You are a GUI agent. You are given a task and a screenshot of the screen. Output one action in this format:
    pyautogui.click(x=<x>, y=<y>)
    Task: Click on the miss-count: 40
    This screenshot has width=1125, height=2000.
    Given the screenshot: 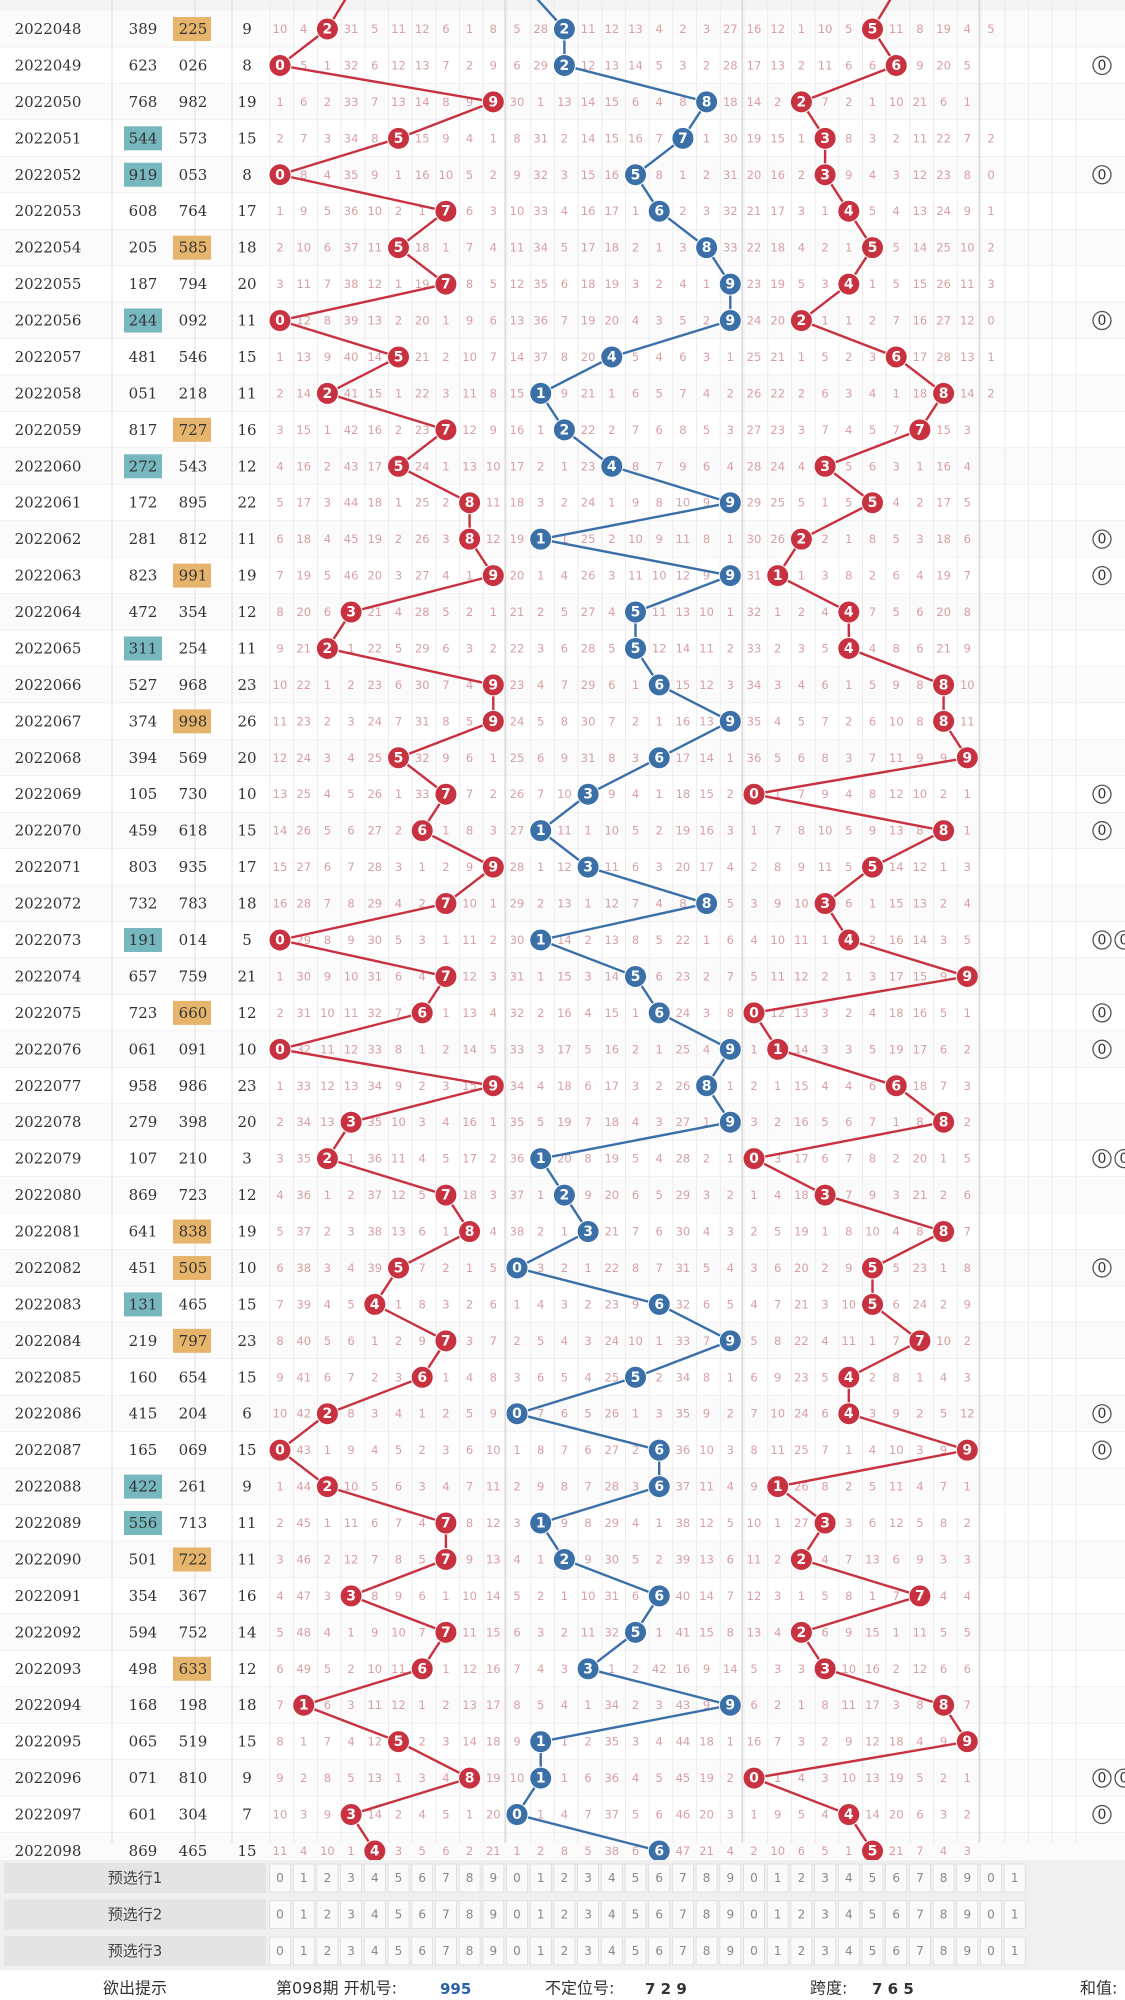 What is the action you would take?
    pyautogui.click(x=303, y=1341)
    